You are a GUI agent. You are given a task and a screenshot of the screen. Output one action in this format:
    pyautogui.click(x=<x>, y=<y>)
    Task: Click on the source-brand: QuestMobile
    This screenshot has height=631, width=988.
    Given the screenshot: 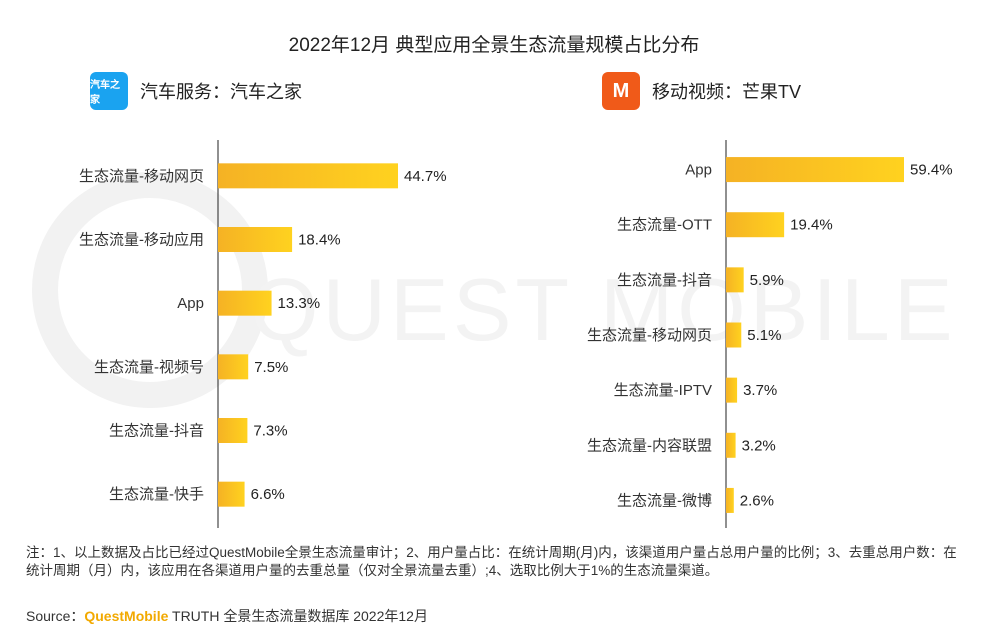 What is the action you would take?
    pyautogui.click(x=126, y=616)
    